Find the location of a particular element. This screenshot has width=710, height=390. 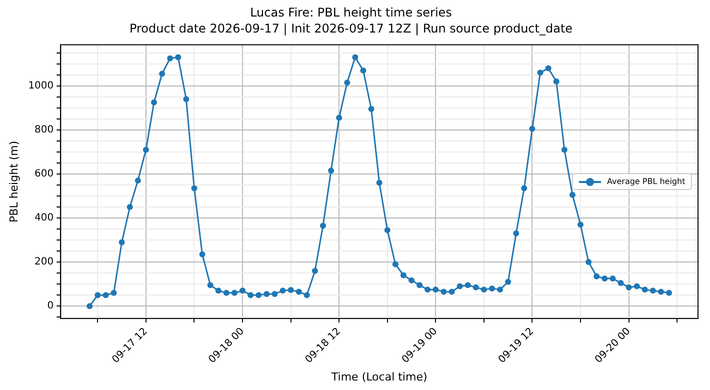

y-tick-label: 600 is located at coordinates (44, 174).